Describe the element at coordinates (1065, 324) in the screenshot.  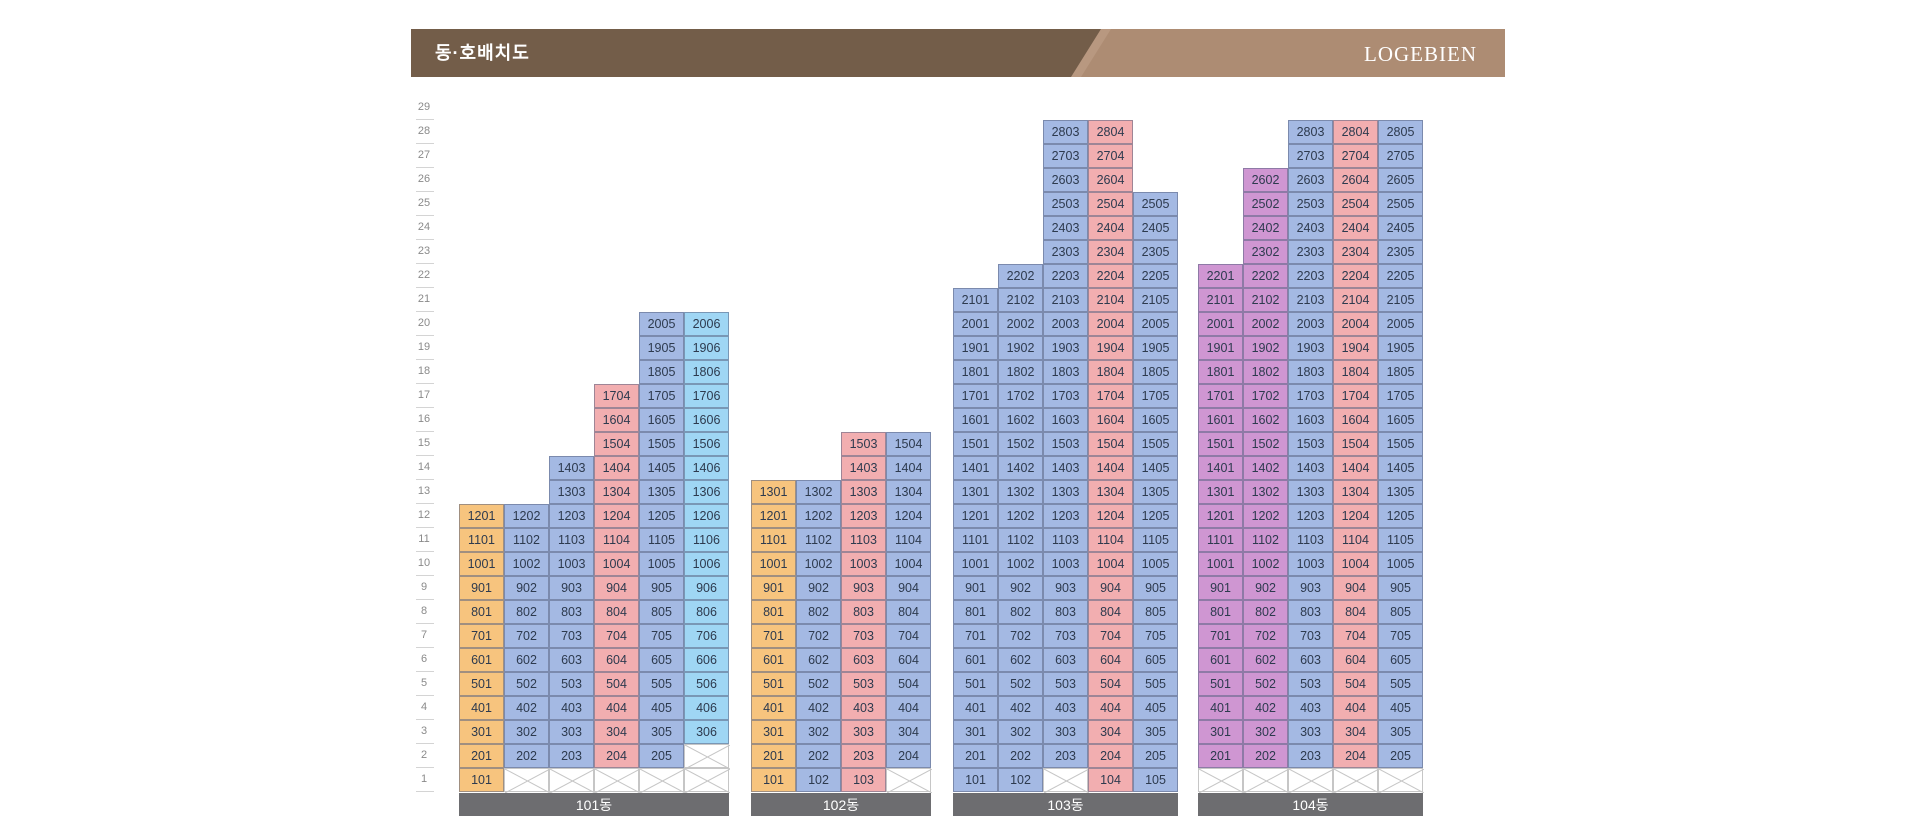
I see `unit-cell: 2003` at that location.